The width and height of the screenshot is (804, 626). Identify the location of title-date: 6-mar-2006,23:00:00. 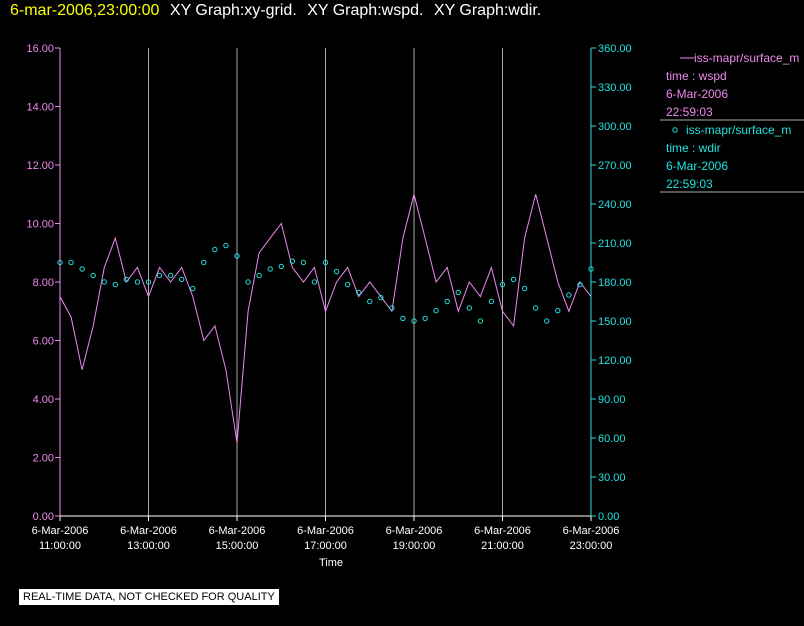
(85, 10).